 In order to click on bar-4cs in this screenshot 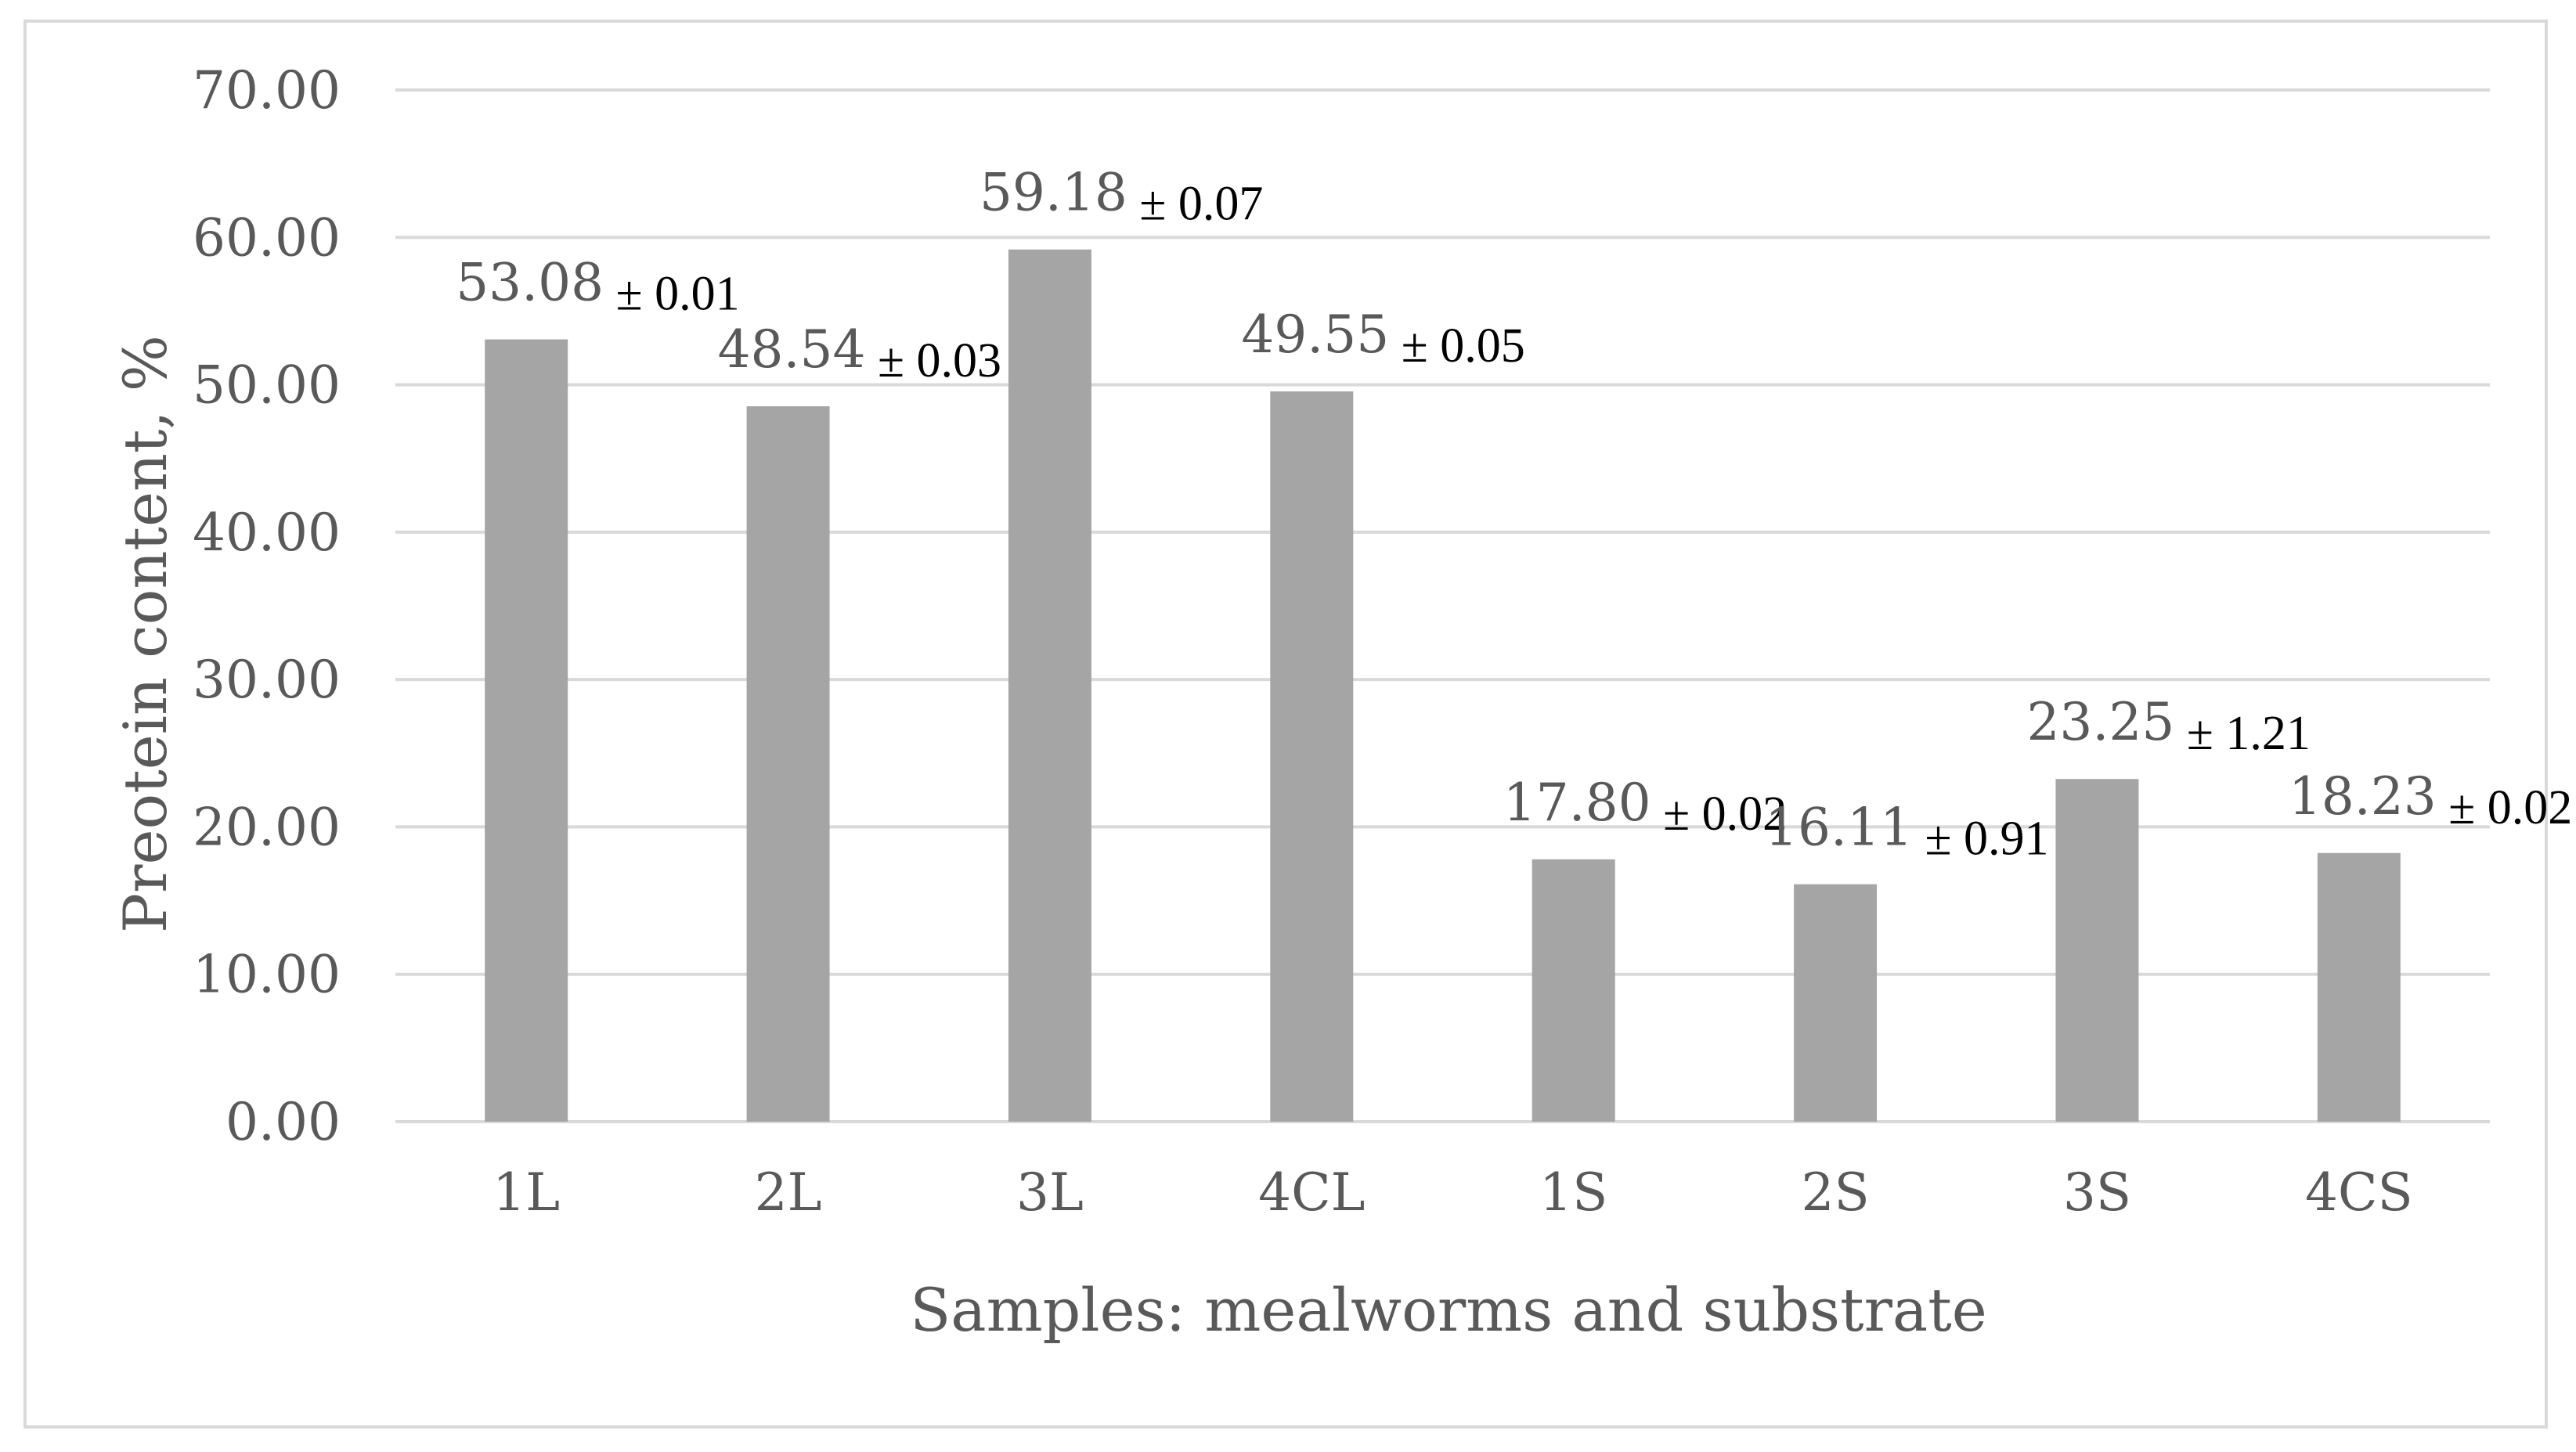, I will do `click(2359, 987)`.